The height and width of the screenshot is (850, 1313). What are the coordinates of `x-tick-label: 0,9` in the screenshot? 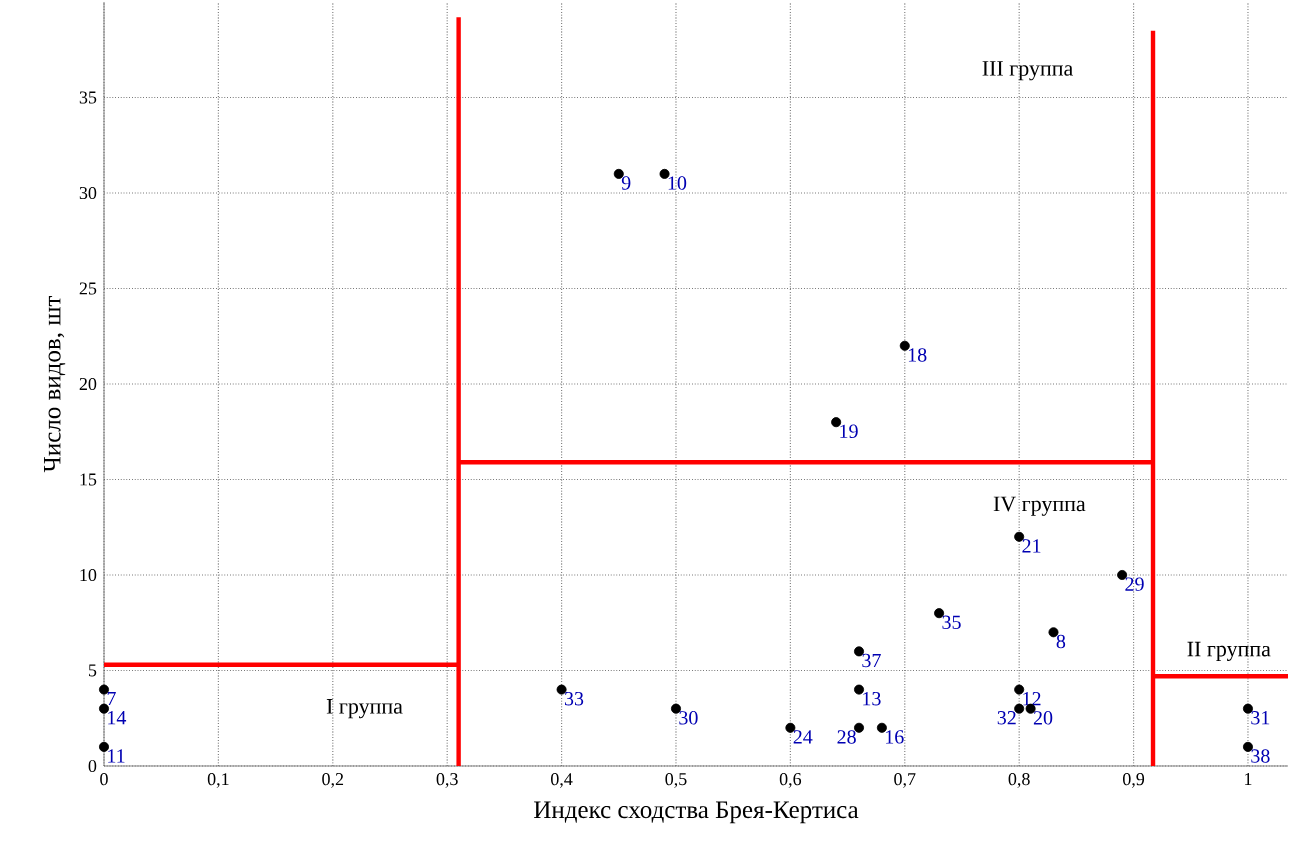 It's located at (1134, 780).